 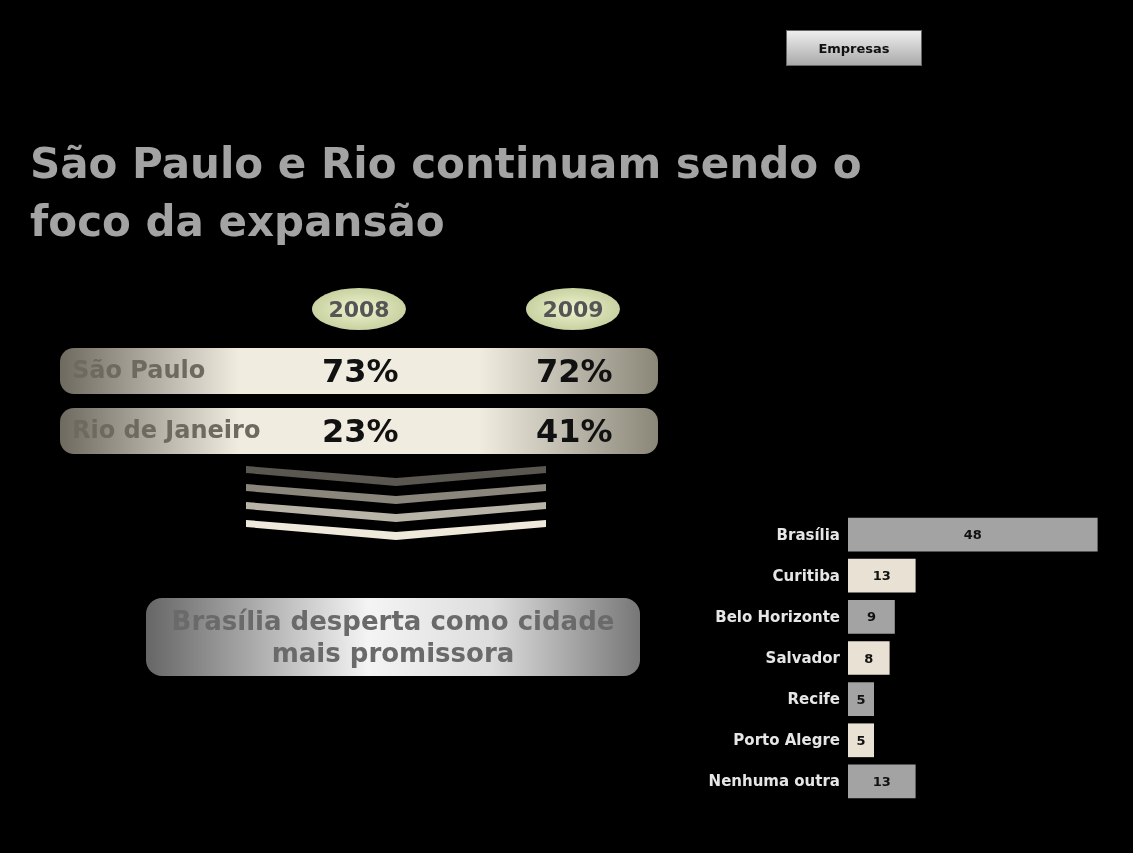 What do you see at coordinates (786, 740) in the screenshot?
I see `y-tick-label: Porto Alegre` at bounding box center [786, 740].